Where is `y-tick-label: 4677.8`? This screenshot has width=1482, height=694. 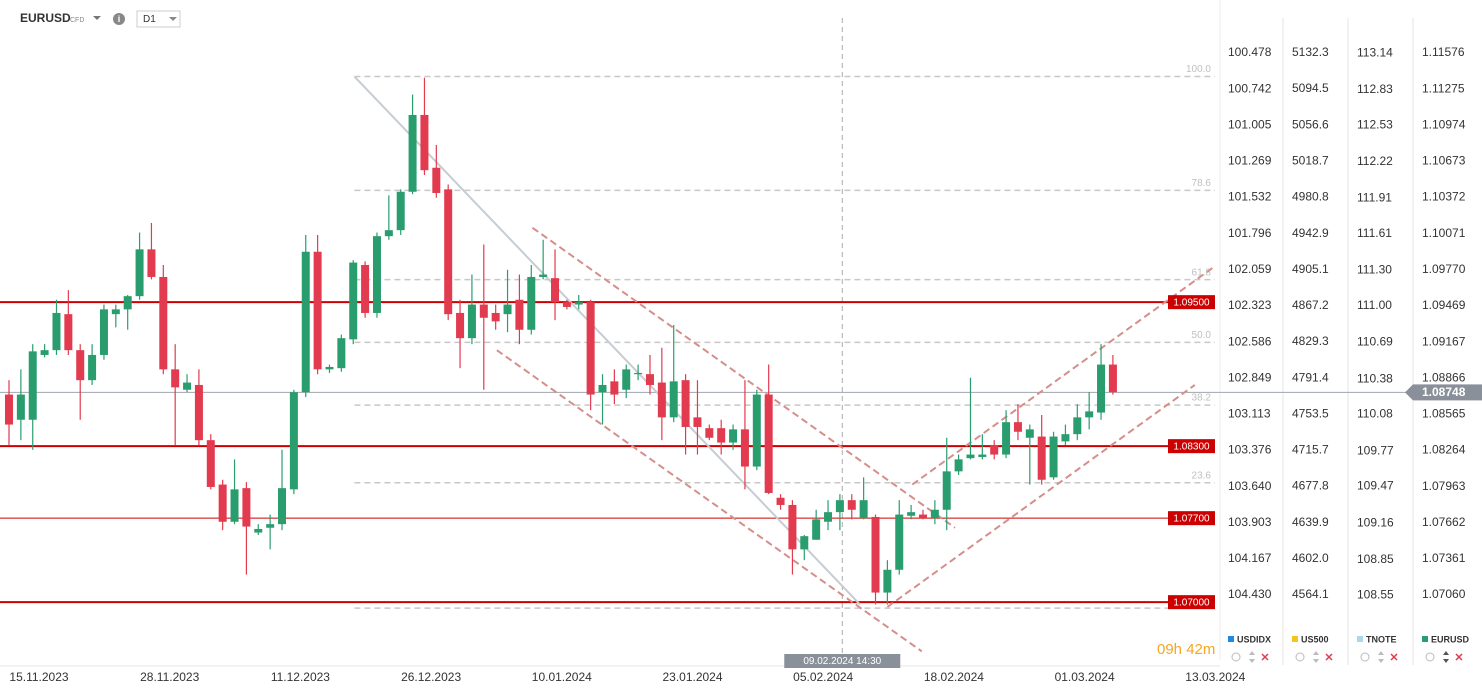
y-tick-label: 4677.8 is located at coordinates (1310, 486).